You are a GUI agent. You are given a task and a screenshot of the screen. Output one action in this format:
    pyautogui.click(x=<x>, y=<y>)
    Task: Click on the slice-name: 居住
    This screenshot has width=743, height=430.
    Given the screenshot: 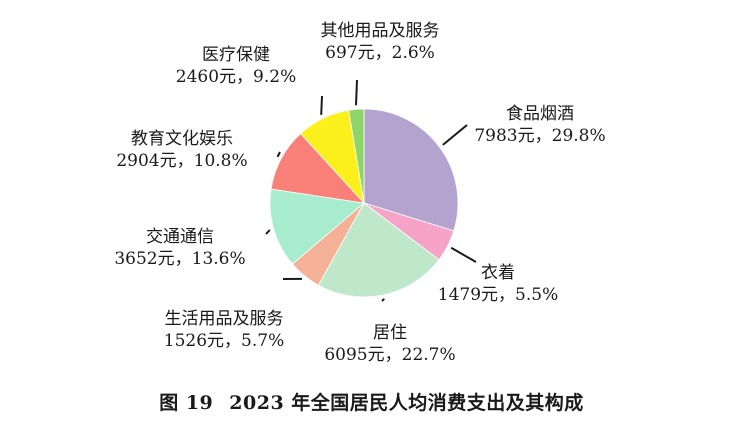 What is the action you would take?
    pyautogui.click(x=390, y=333)
    